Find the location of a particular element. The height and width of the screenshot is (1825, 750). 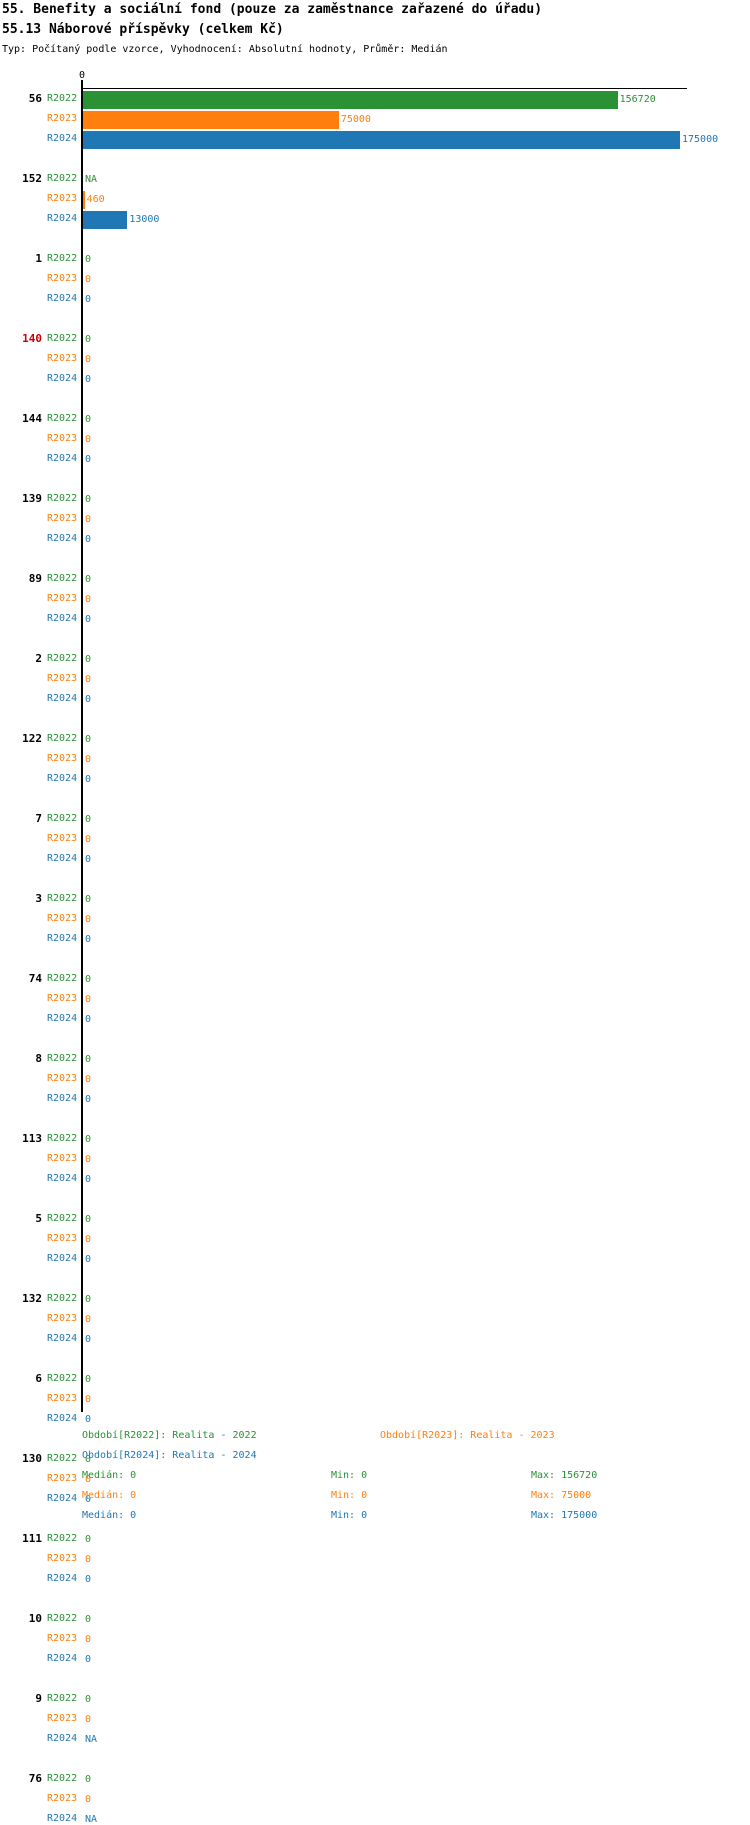

group-label: 130 is located at coordinates (32, 1458).